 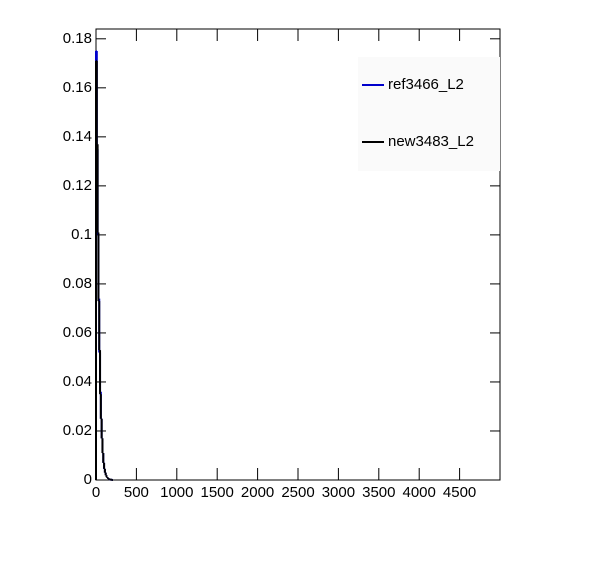 I want to click on x-tick-label: 4000, so click(x=419, y=492).